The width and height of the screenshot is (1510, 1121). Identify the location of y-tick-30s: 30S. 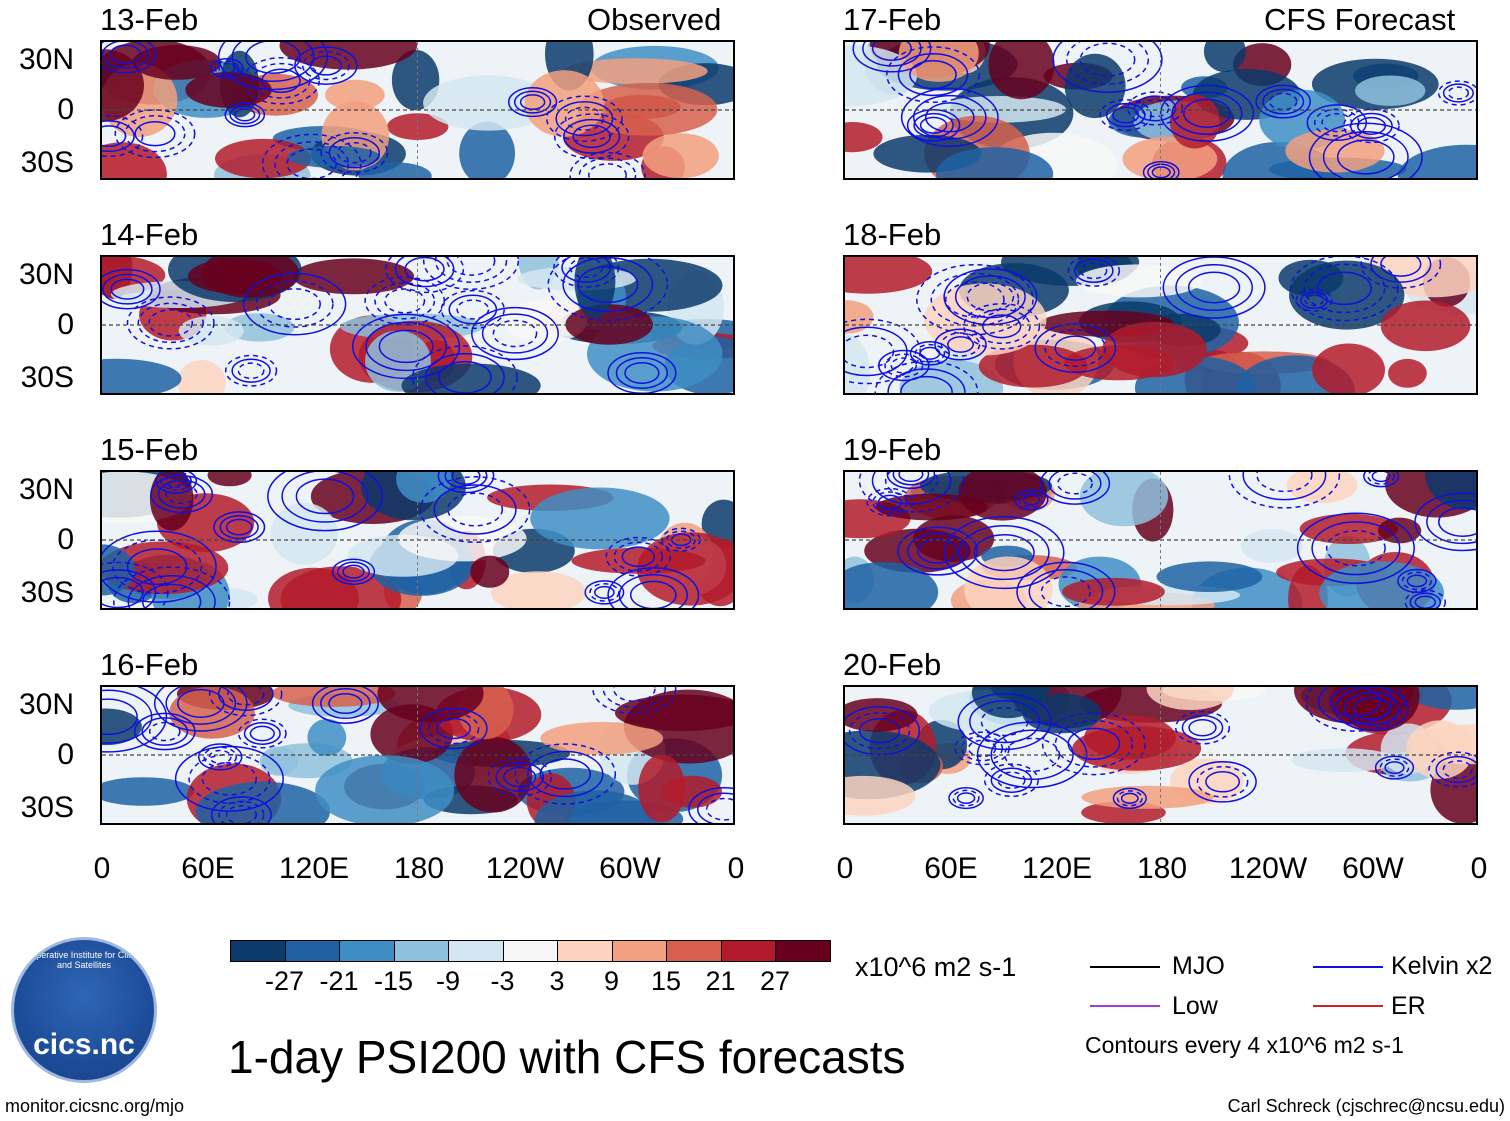
(47, 162).